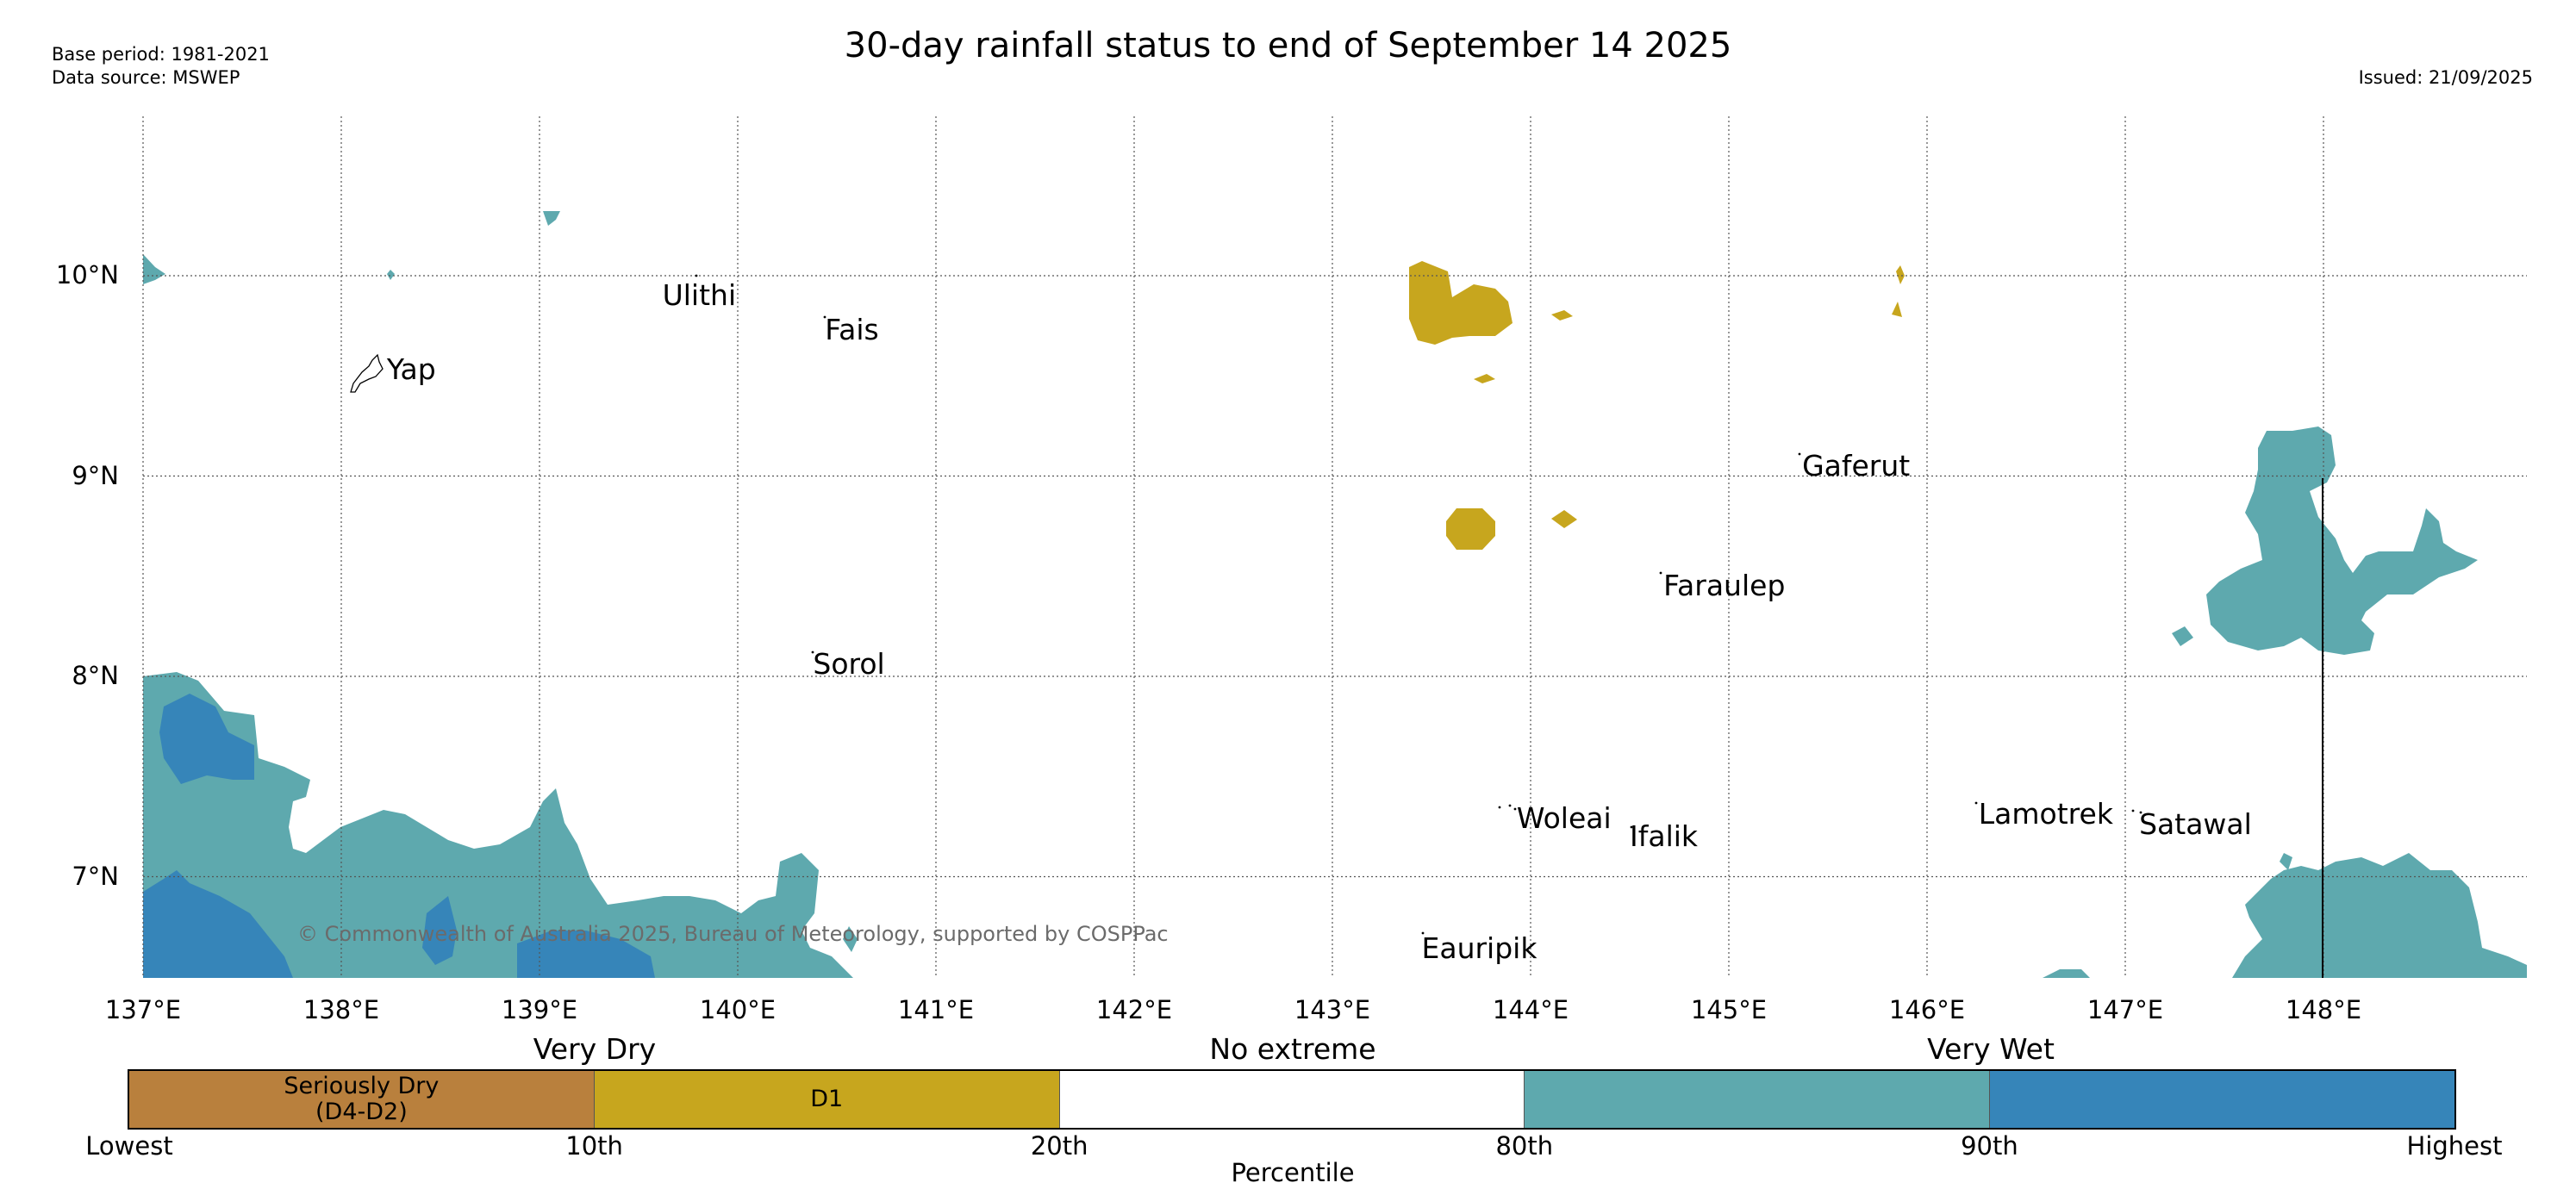 Image resolution: width=2576 pixels, height=1189 pixels. Describe the element at coordinates (1461, 303) in the screenshot. I see `d1-region-large` at that location.